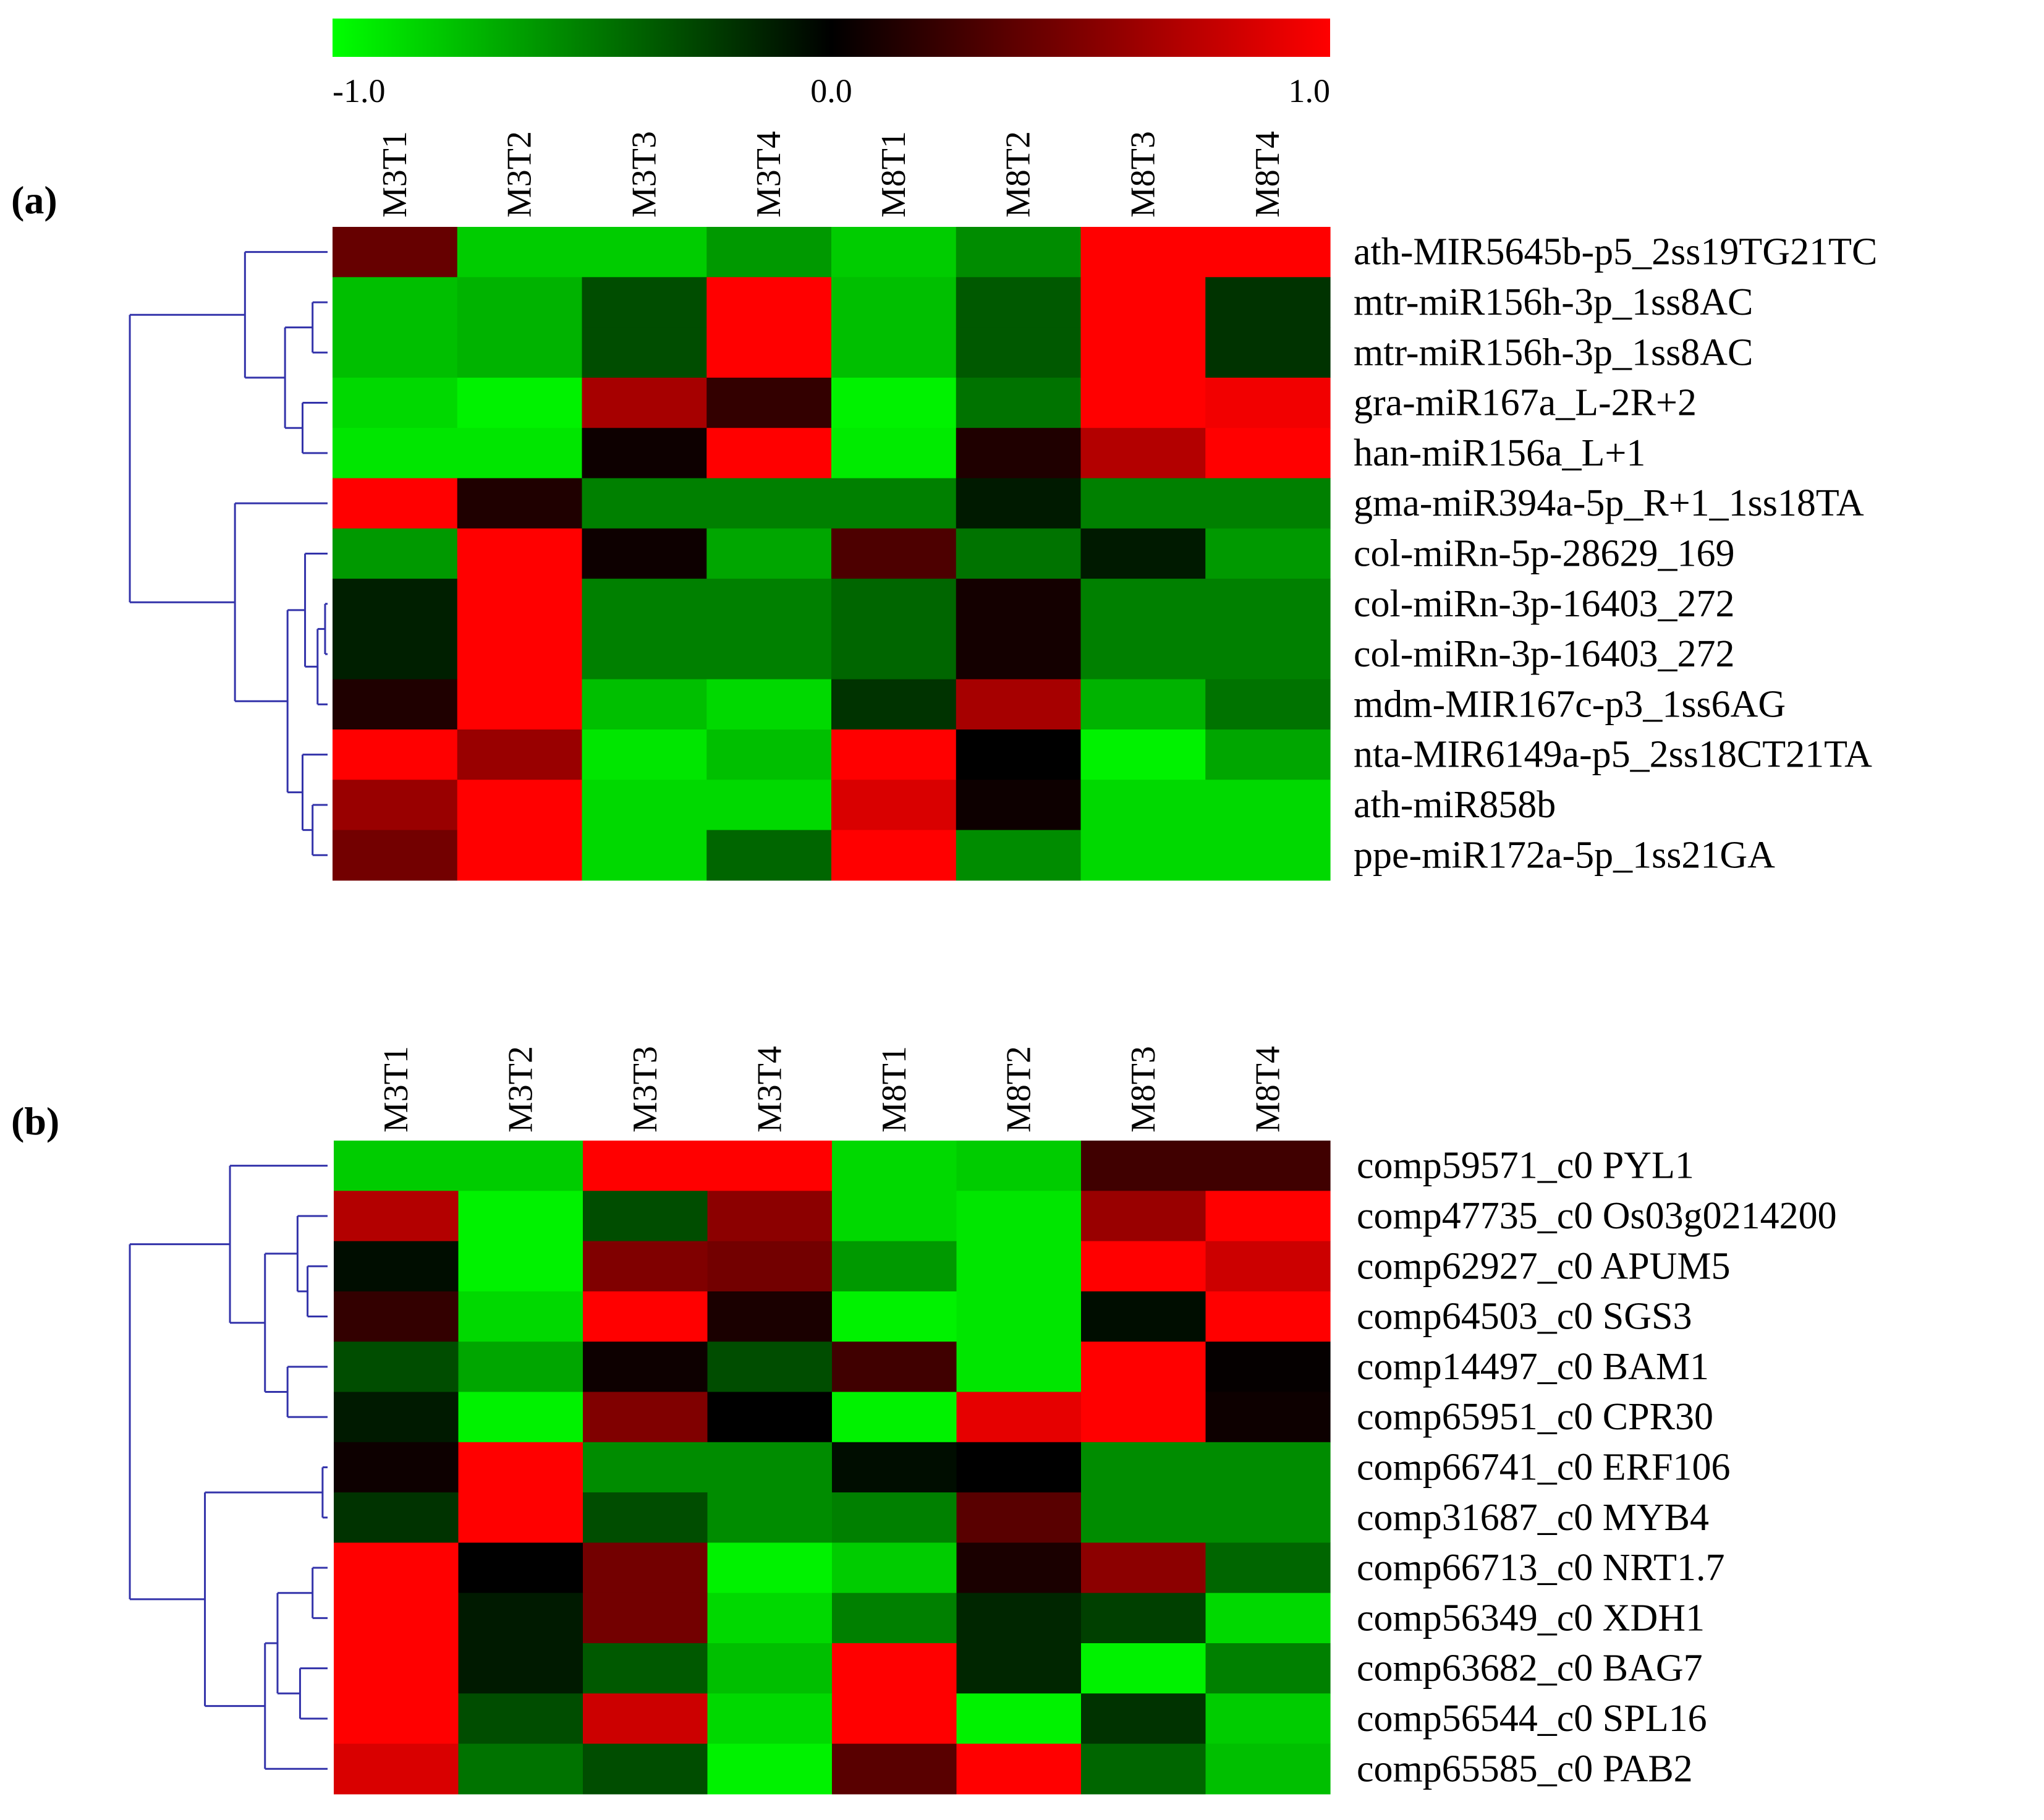 This screenshot has height=1820, width=2044. I want to click on colorbar-tick-max: 1.0, so click(1310, 90).